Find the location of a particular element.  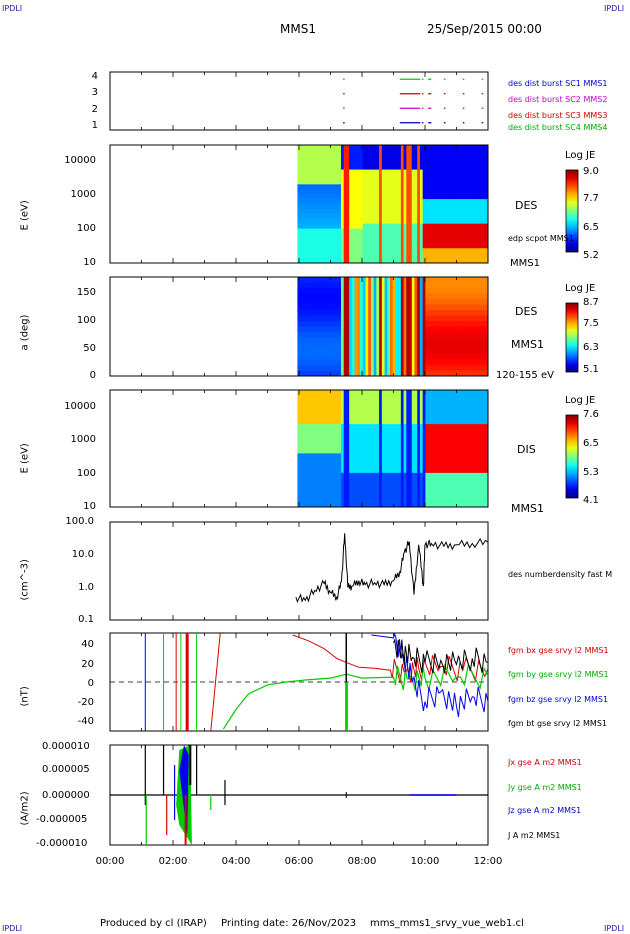

ytick: -0.000010 is located at coordinates (62, 843).